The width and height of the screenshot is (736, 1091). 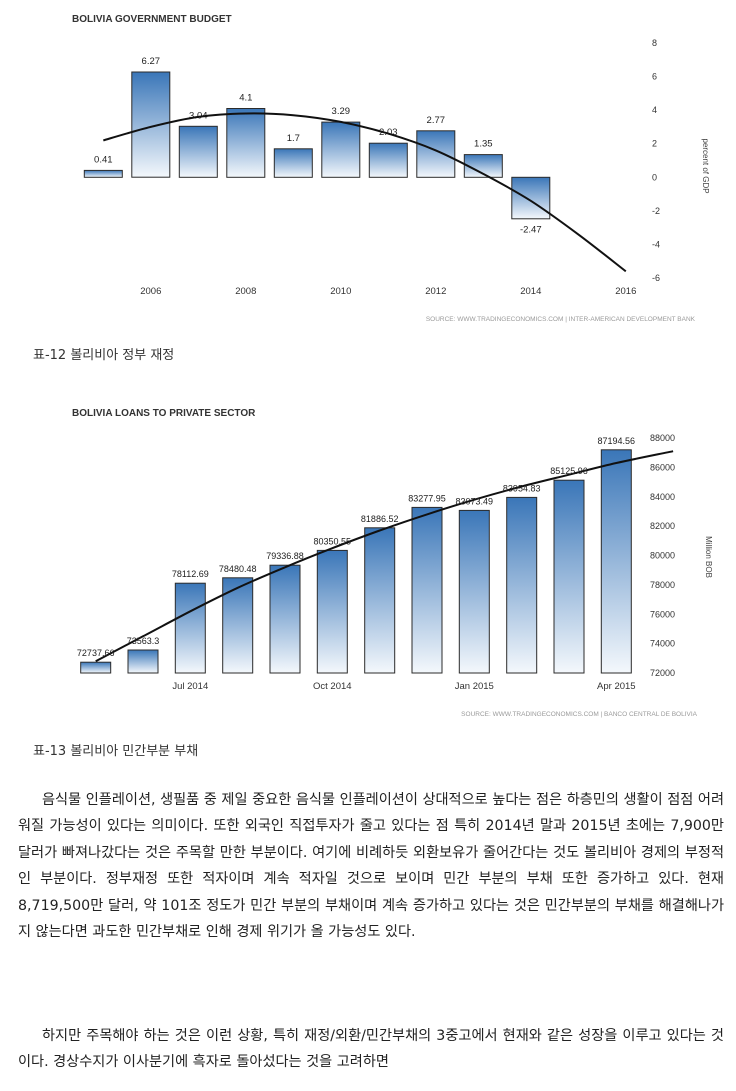 I want to click on y-tick-label: -6, so click(x=656, y=278).